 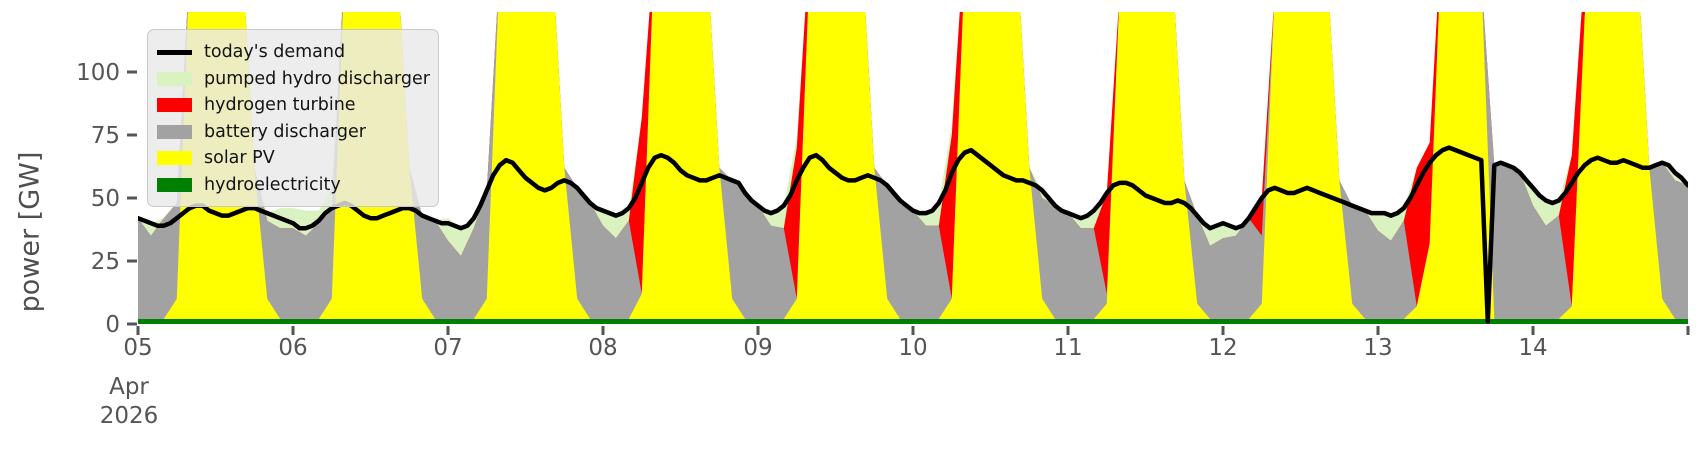 I want to click on legend-item-pumped-hydro-discharger: pumped hydro discharger, so click(x=293, y=79).